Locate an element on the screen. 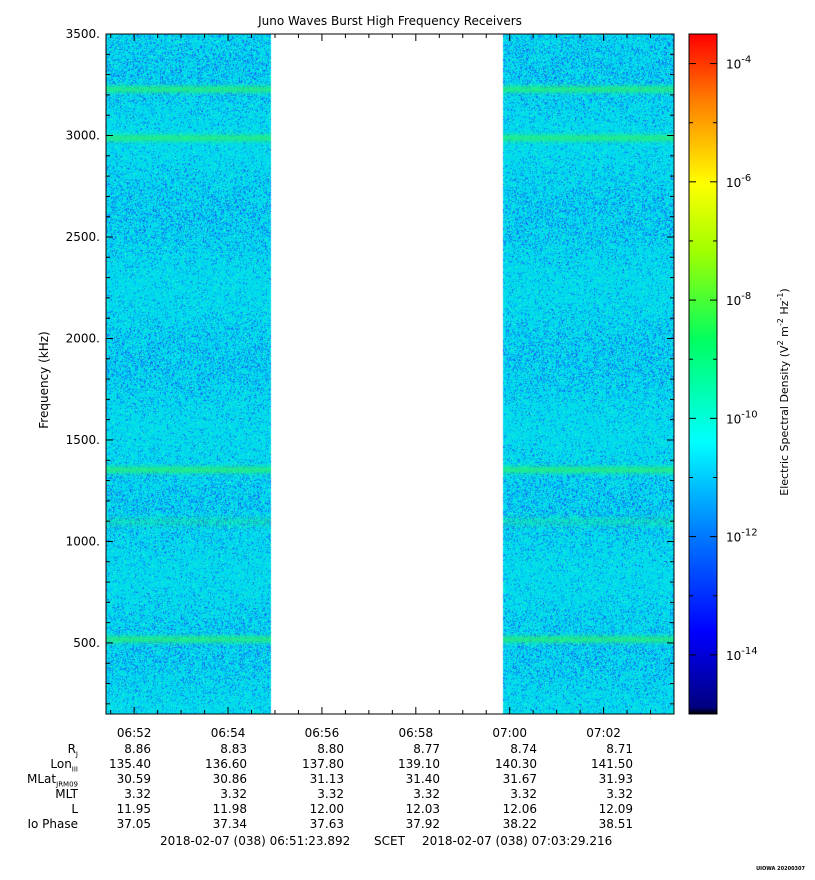 The image size is (815, 880). ephem-value: 141.50 is located at coordinates (612, 764).